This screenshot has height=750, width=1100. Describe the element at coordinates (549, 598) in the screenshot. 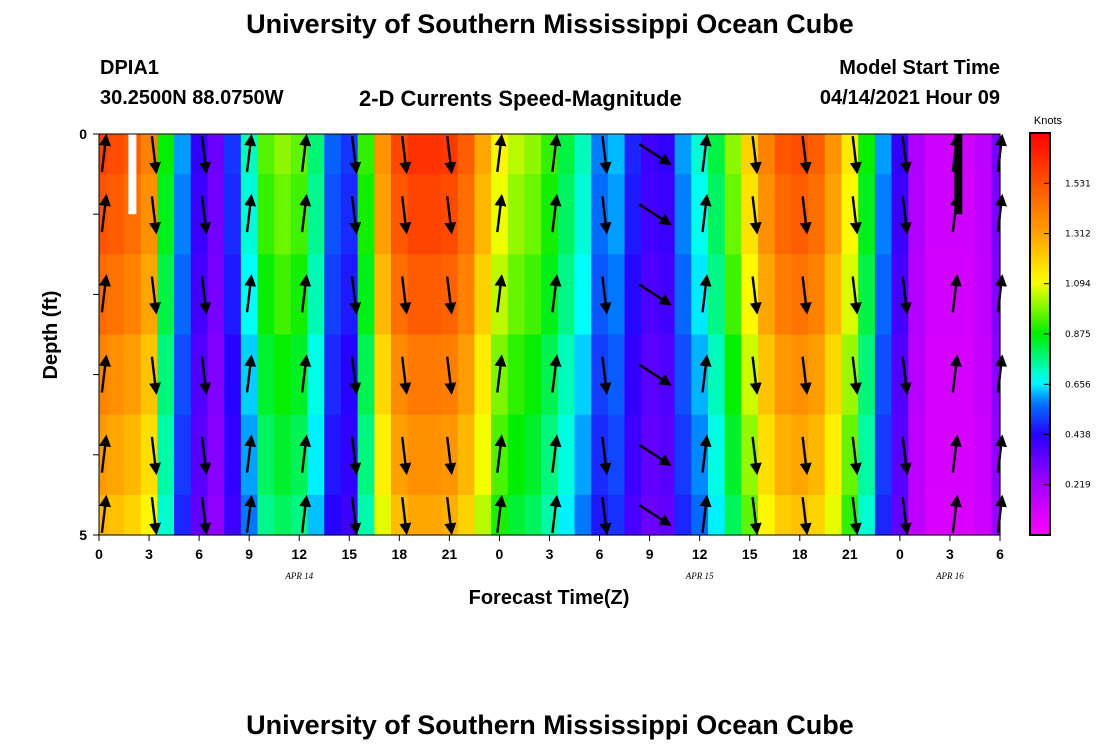

I see `x-axis-label: Forecast Time(Z)` at that location.